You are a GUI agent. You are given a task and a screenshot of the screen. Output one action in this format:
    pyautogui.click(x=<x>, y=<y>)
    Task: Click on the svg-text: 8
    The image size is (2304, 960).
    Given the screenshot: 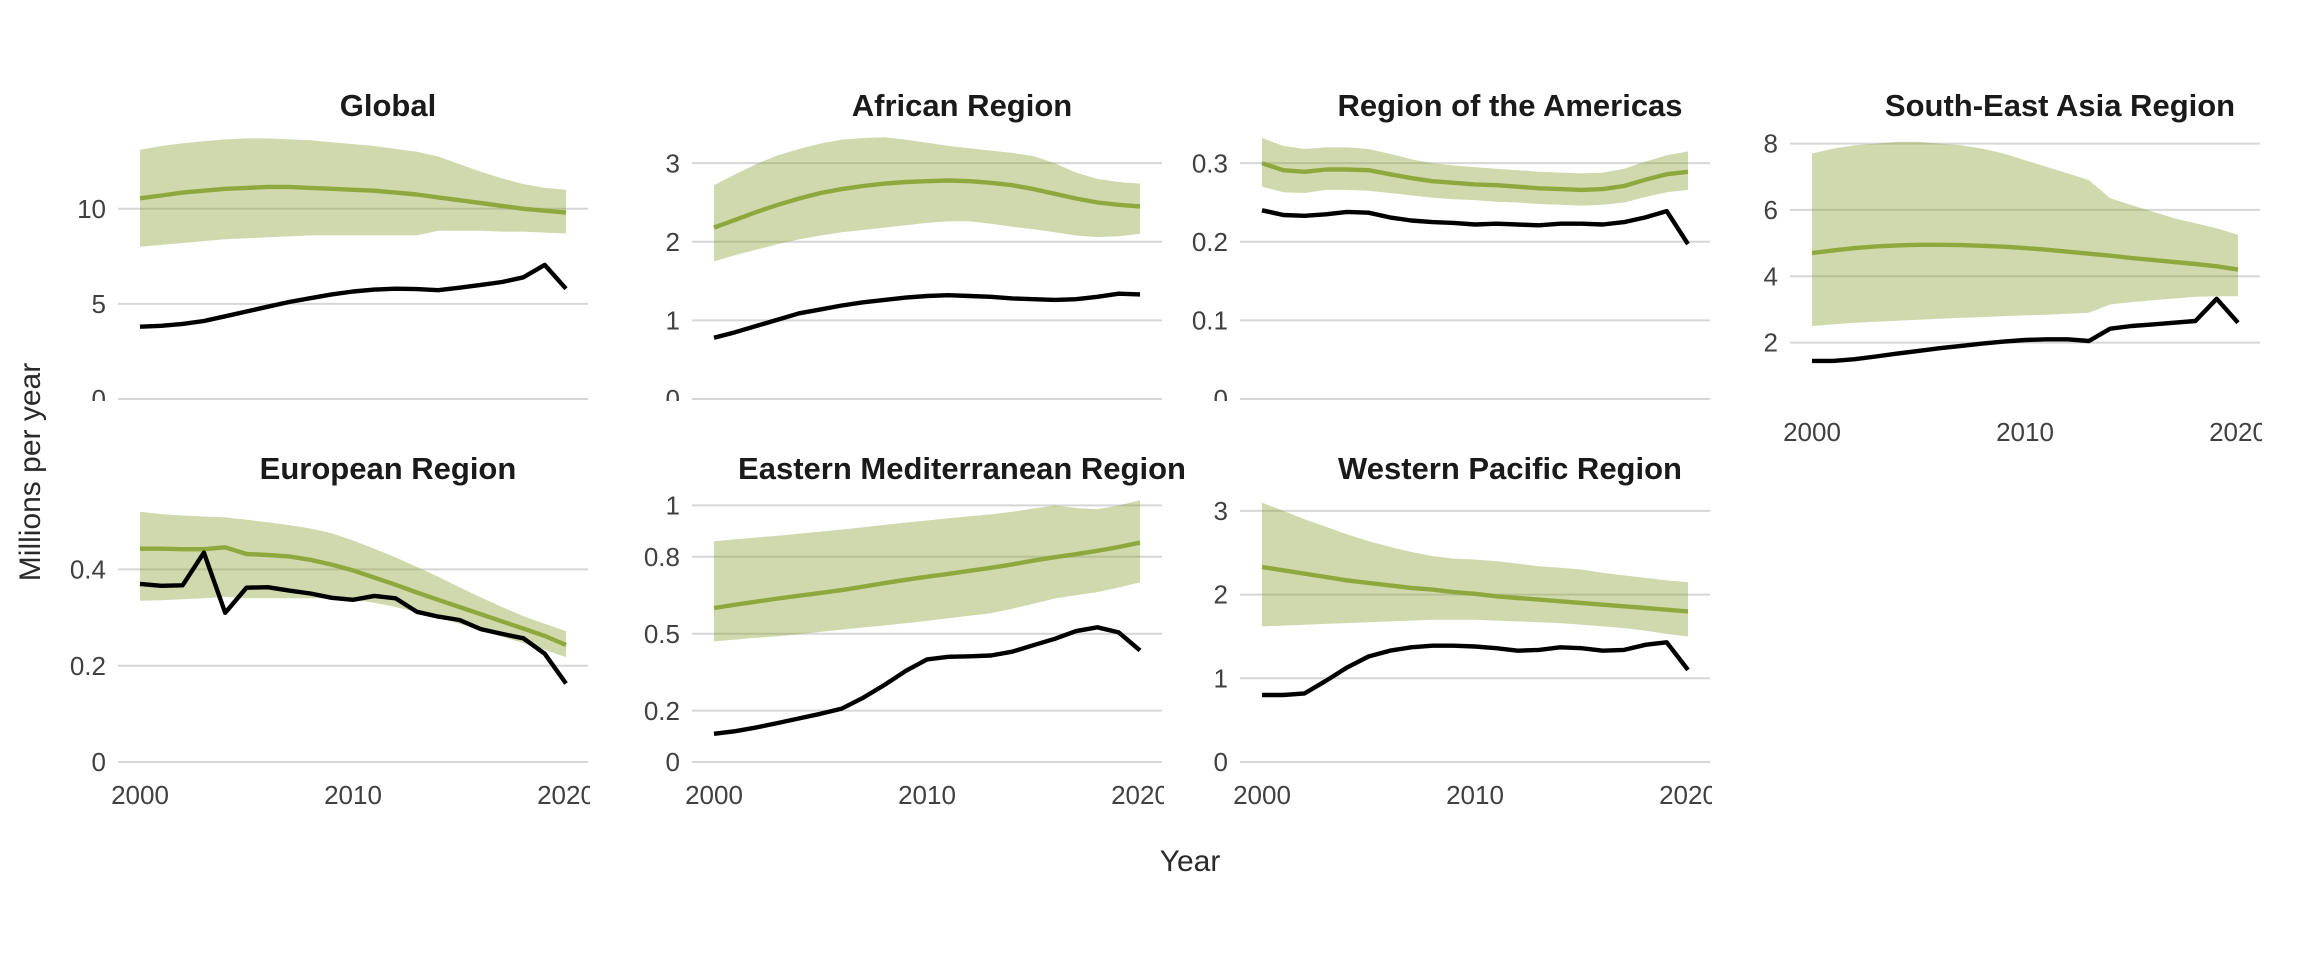 What is the action you would take?
    pyautogui.click(x=1771, y=144)
    